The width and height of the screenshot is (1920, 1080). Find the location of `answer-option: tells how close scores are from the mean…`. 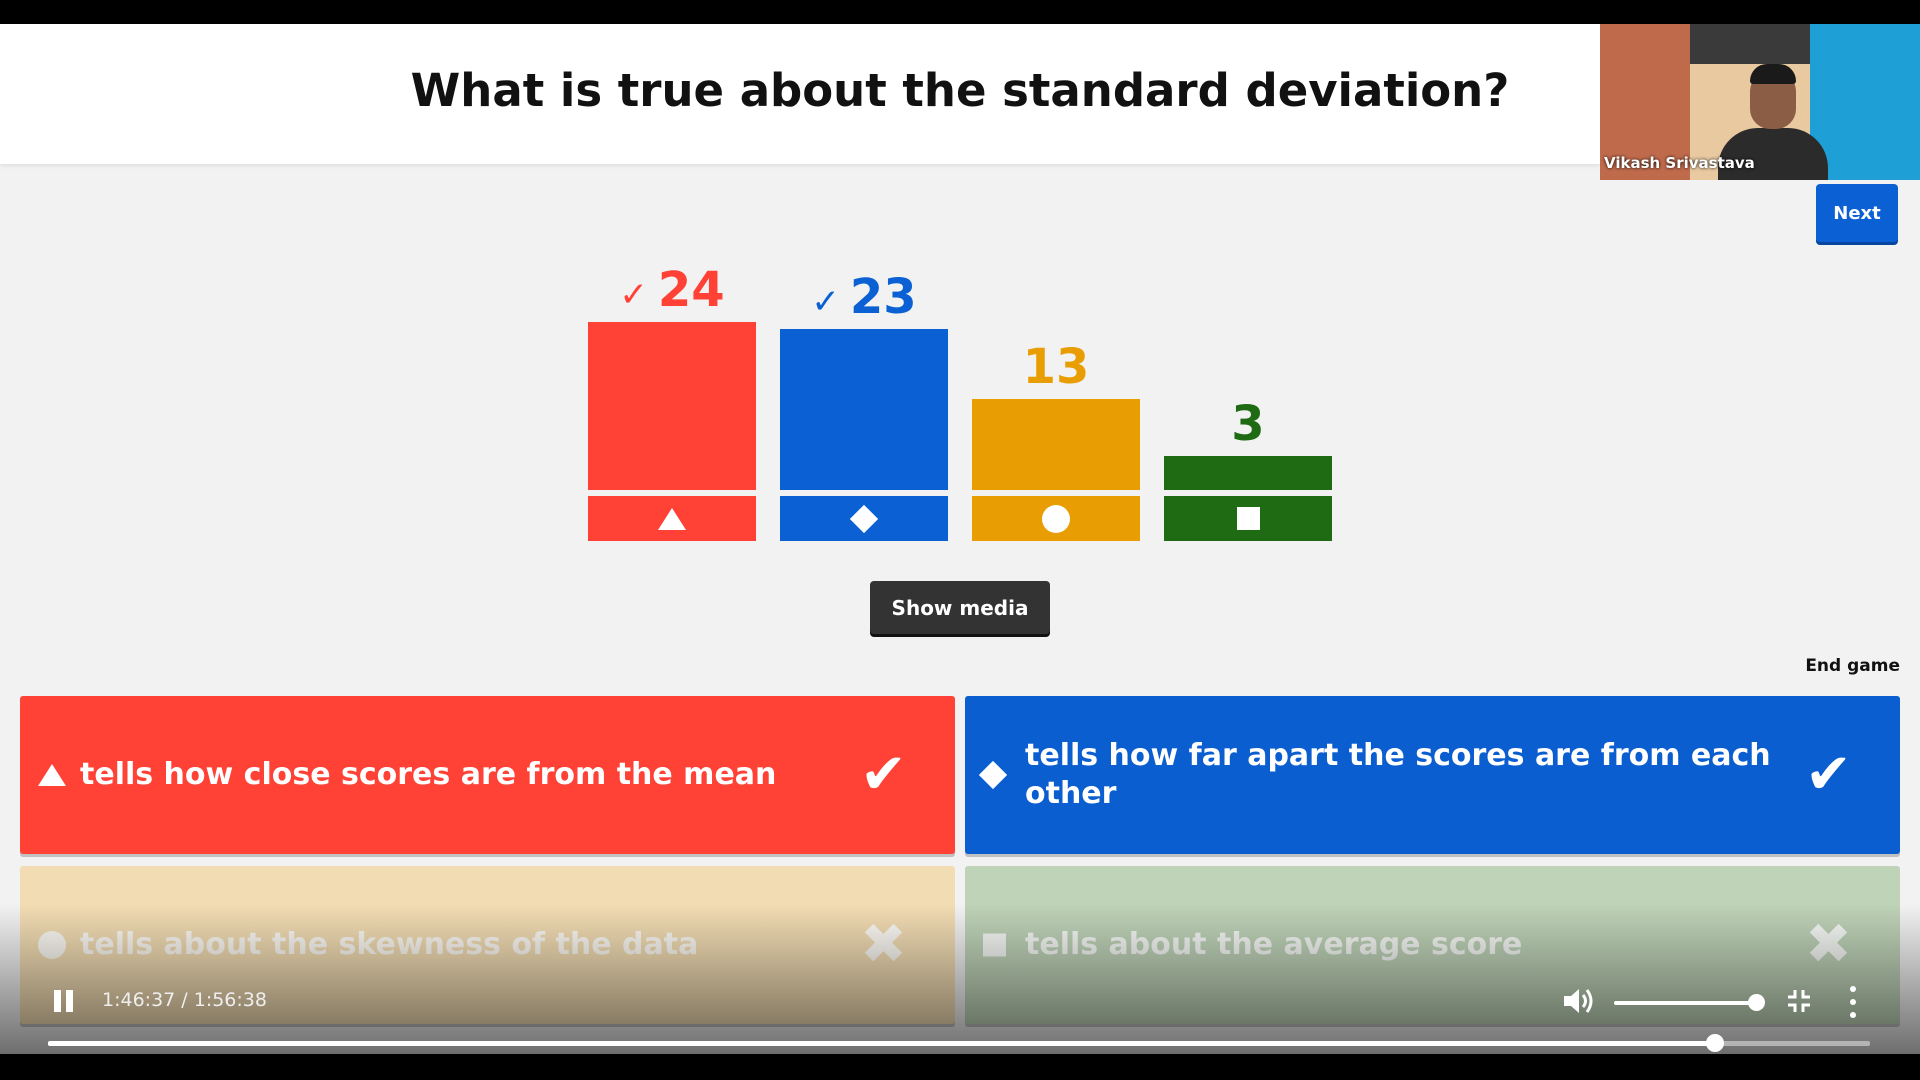

answer-option: tells how close scores are from the mean… is located at coordinates (487, 775).